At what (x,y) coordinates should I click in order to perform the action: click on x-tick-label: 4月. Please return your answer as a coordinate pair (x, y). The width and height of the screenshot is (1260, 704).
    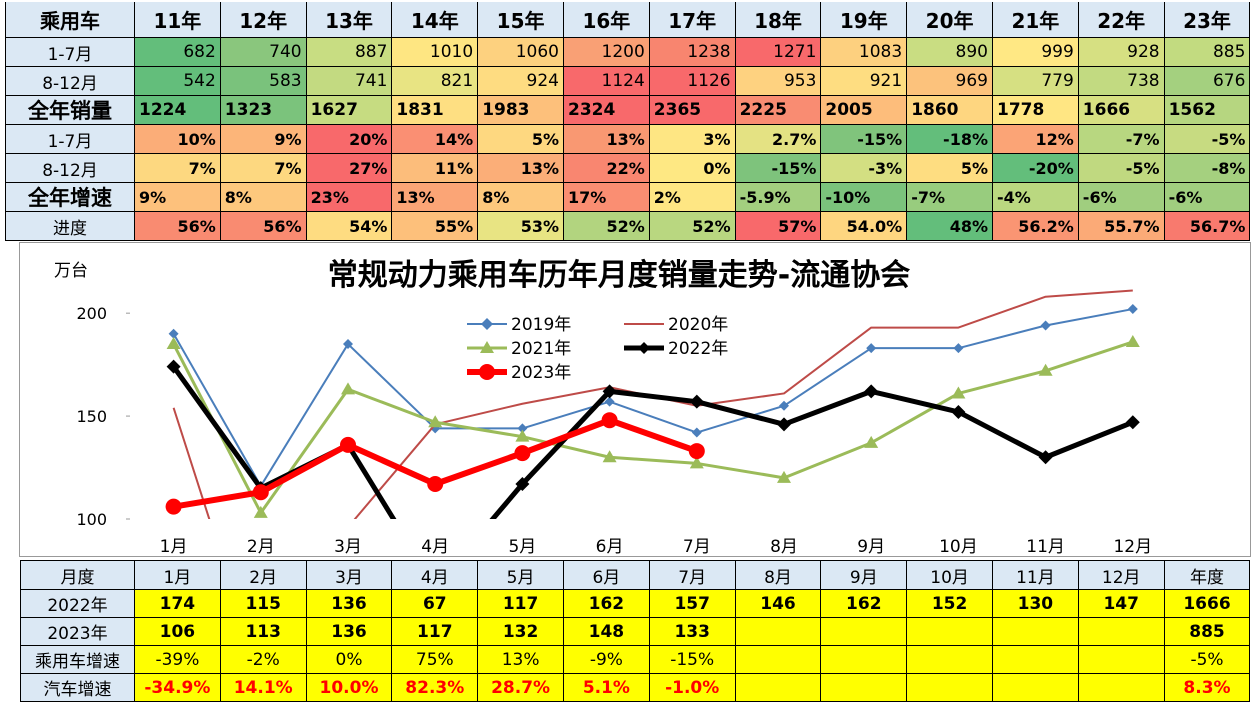
    Looking at the image, I should click on (435, 547).